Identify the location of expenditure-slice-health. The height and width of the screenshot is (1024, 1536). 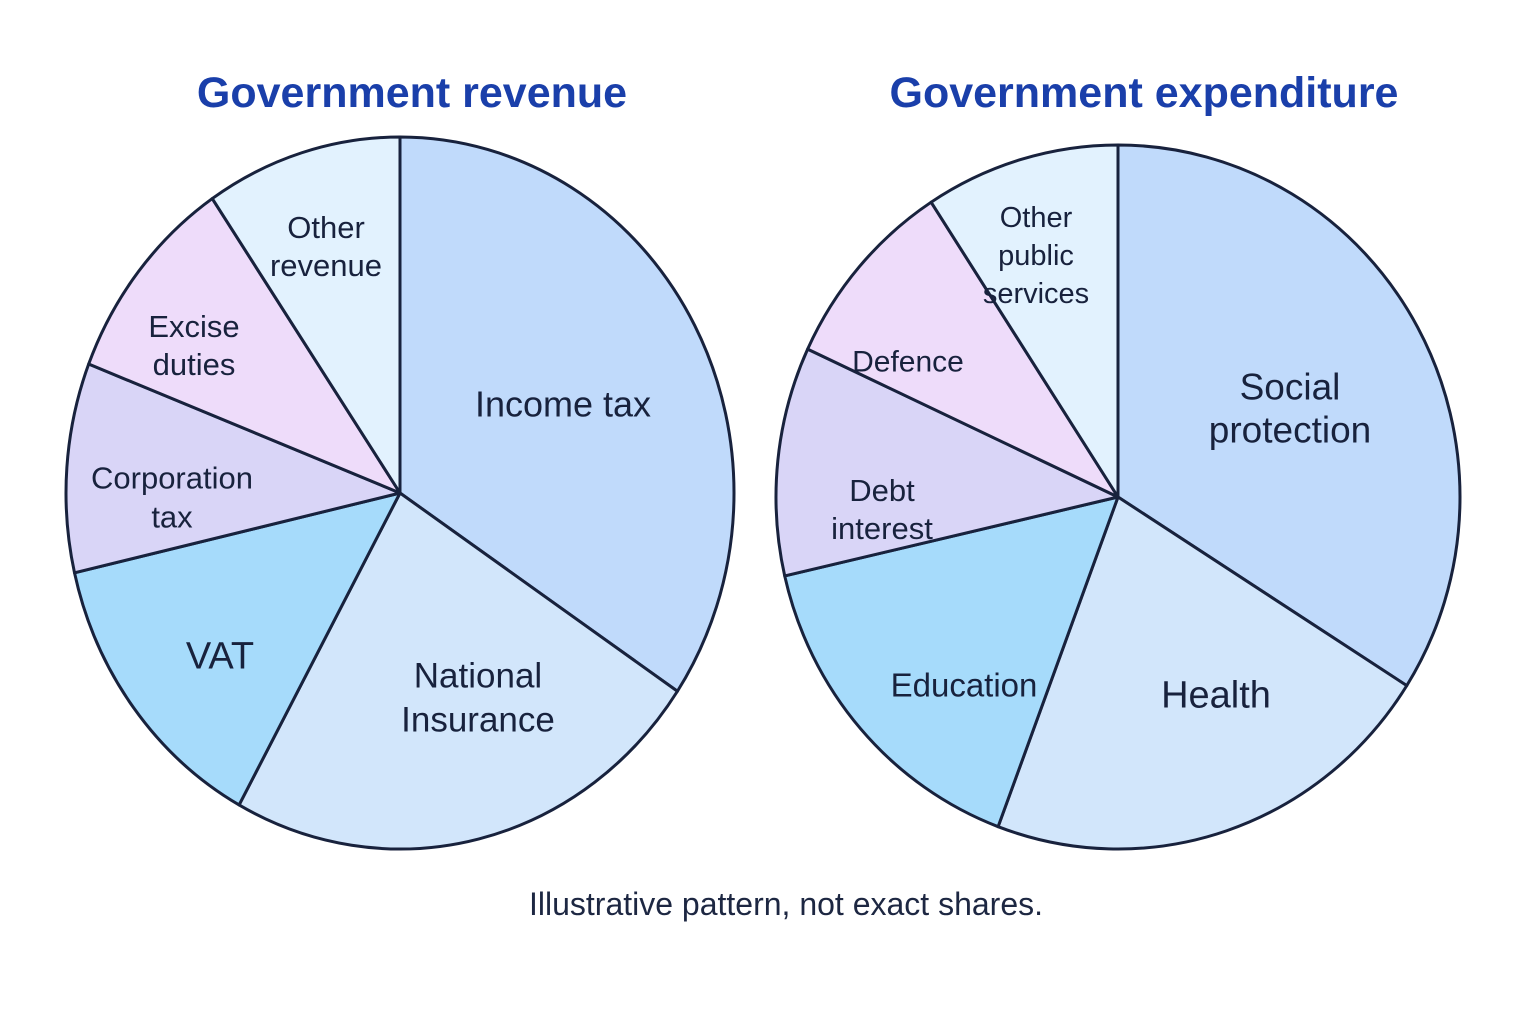
(1202, 673).